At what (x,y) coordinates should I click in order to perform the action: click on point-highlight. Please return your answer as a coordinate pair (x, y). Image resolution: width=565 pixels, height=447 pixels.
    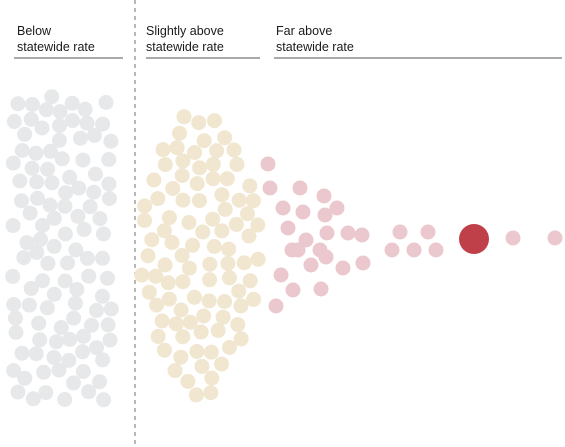
    Looking at the image, I should click on (474, 239).